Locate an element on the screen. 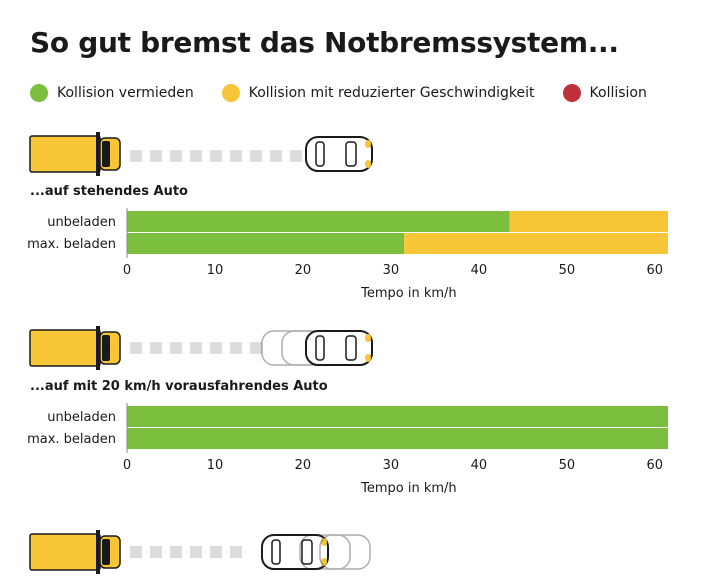 The image size is (710, 586). legend-dot-green is located at coordinates (39, 93).